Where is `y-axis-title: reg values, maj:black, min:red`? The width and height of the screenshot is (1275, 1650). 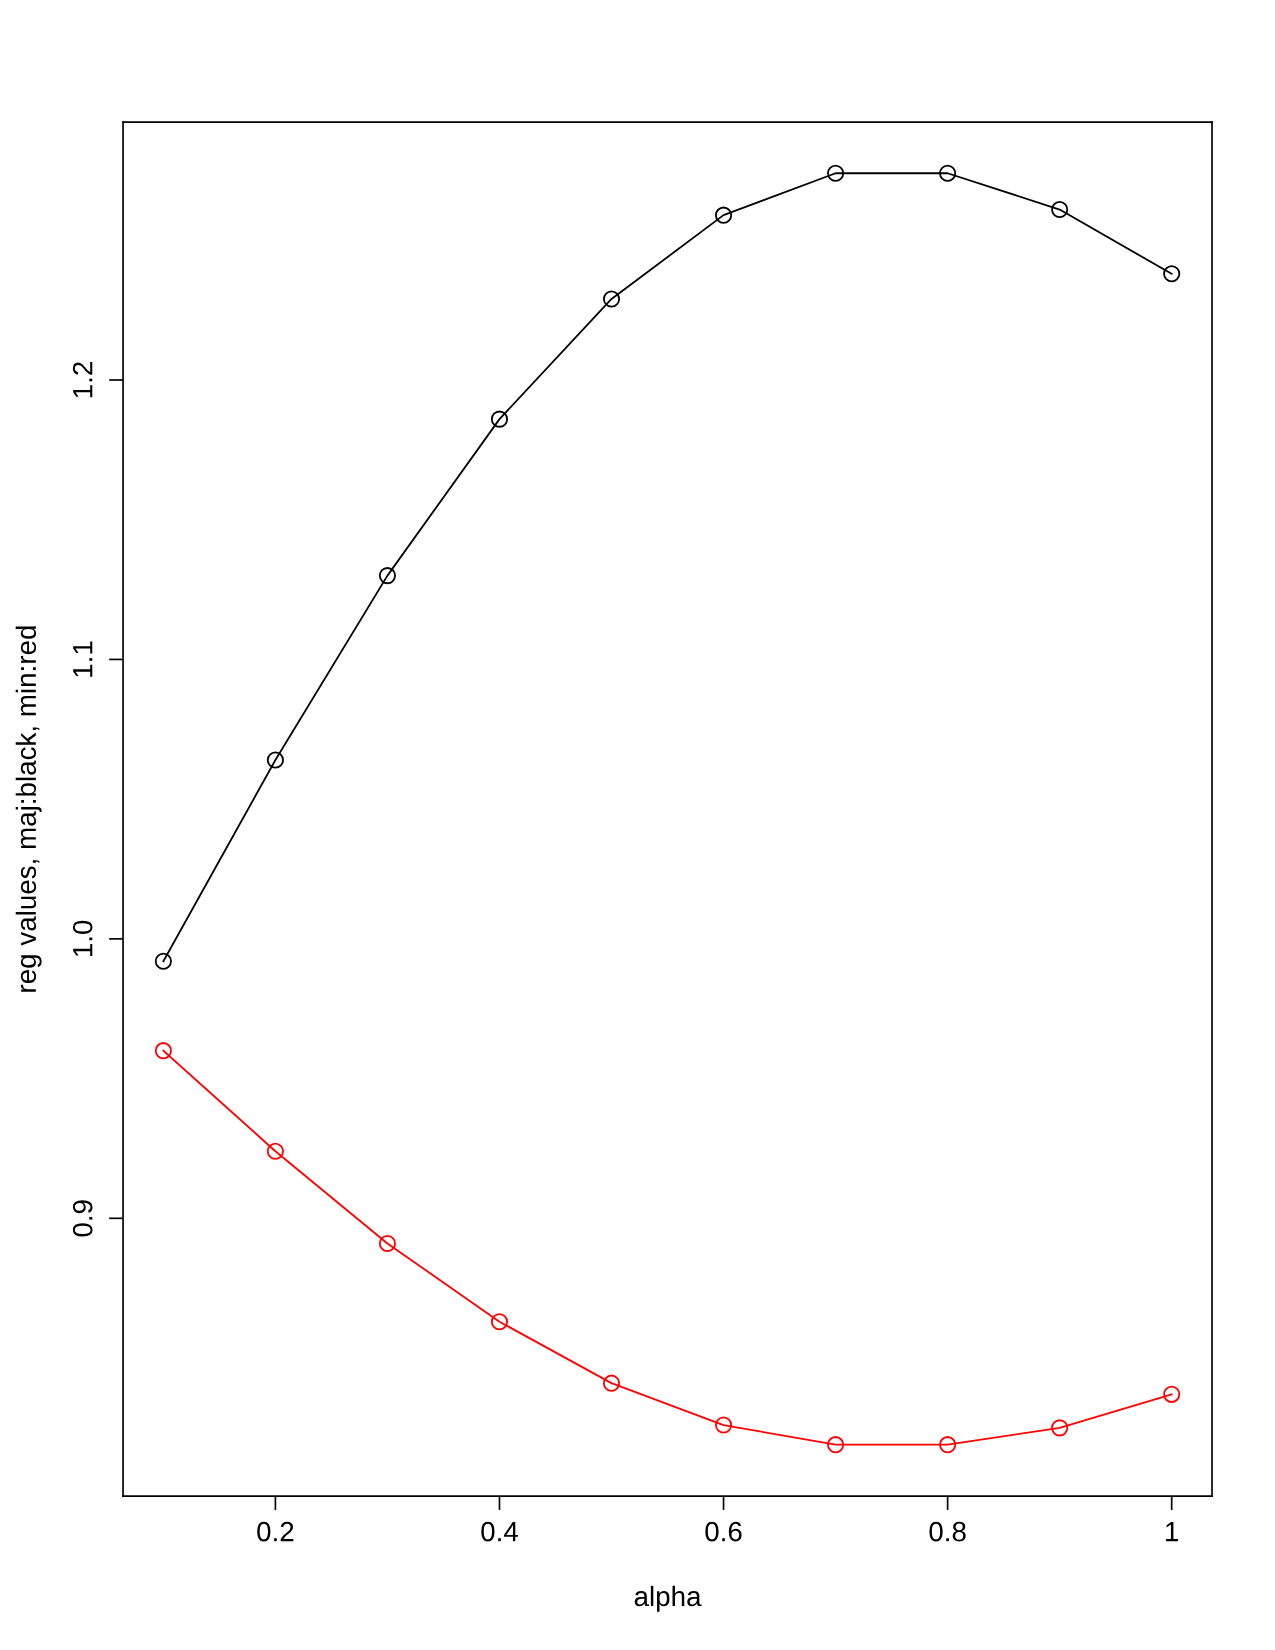 y-axis-title: reg values, maj:black, min:red is located at coordinates (28, 809).